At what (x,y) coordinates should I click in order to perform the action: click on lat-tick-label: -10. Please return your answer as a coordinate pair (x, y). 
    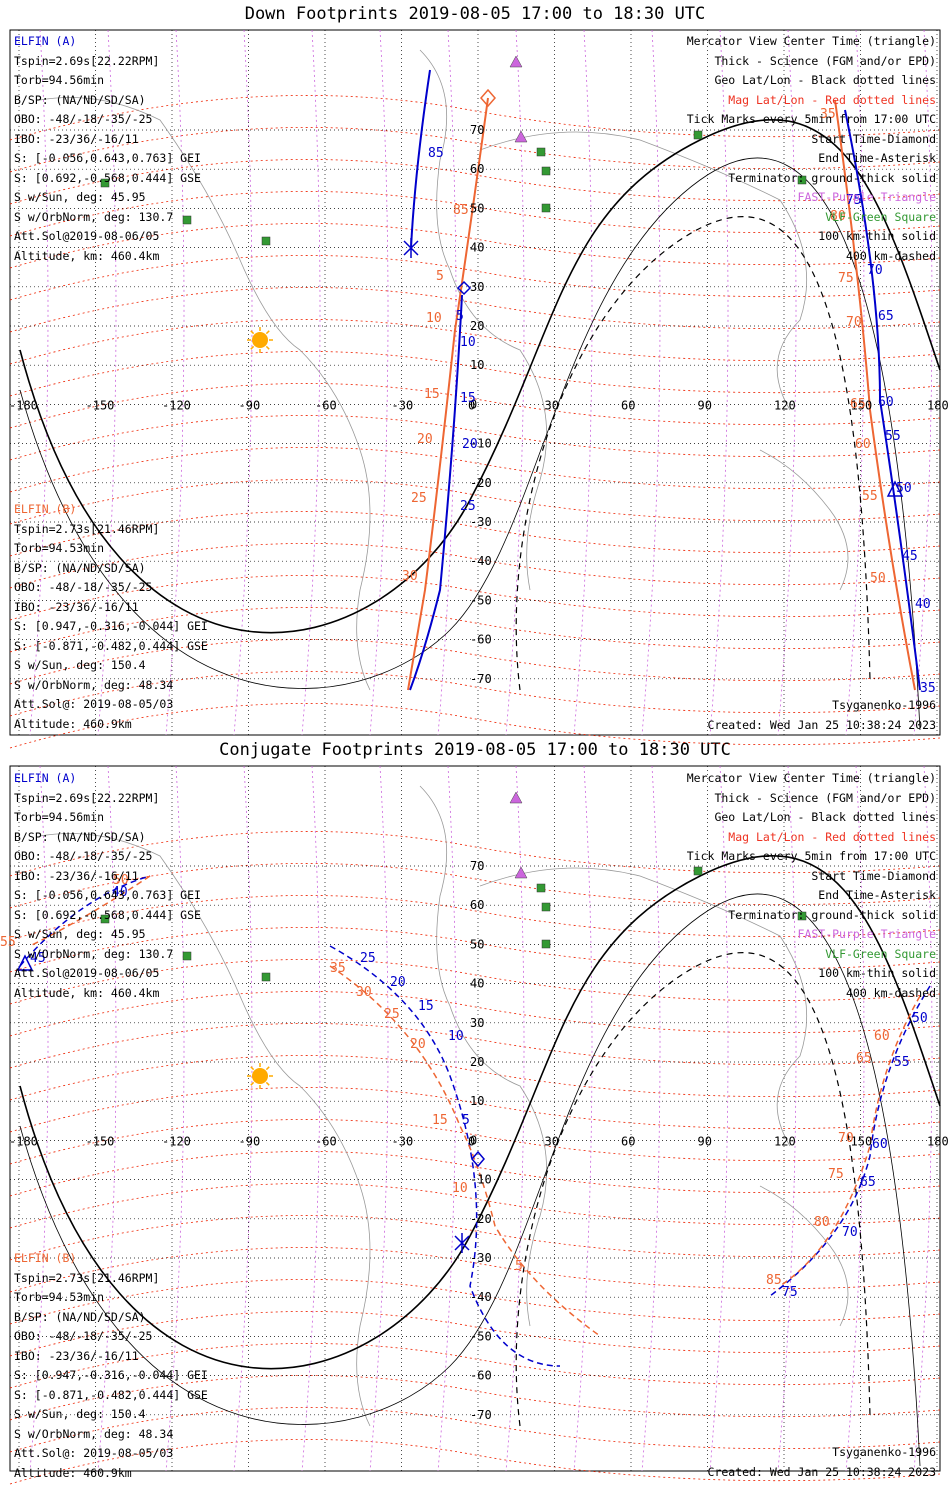
    Looking at the image, I should click on (481, 444).